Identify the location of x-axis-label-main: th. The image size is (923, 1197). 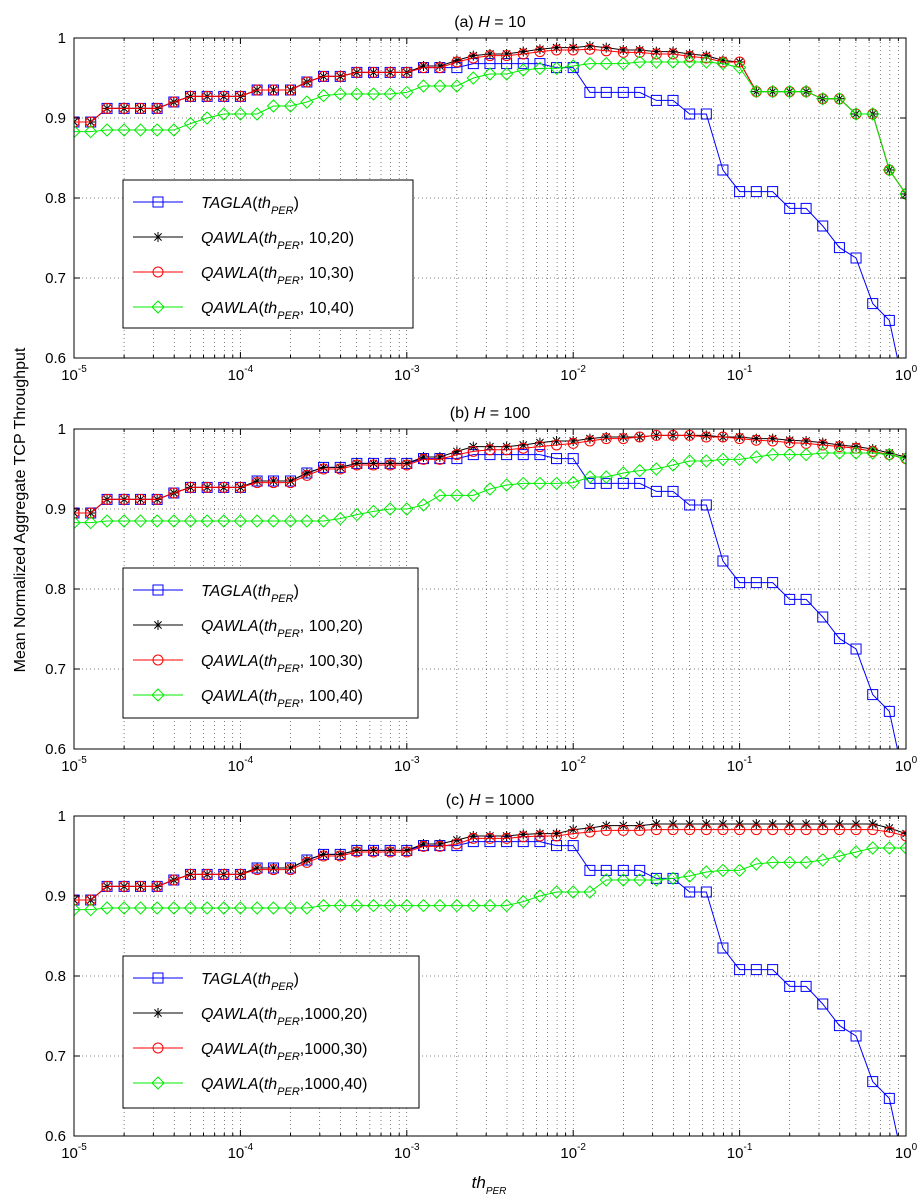
(479, 1182).